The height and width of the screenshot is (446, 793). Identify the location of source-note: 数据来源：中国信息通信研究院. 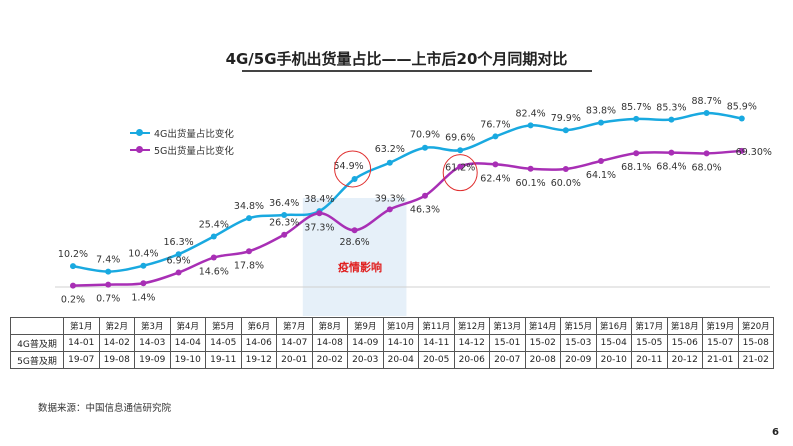
(105, 408).